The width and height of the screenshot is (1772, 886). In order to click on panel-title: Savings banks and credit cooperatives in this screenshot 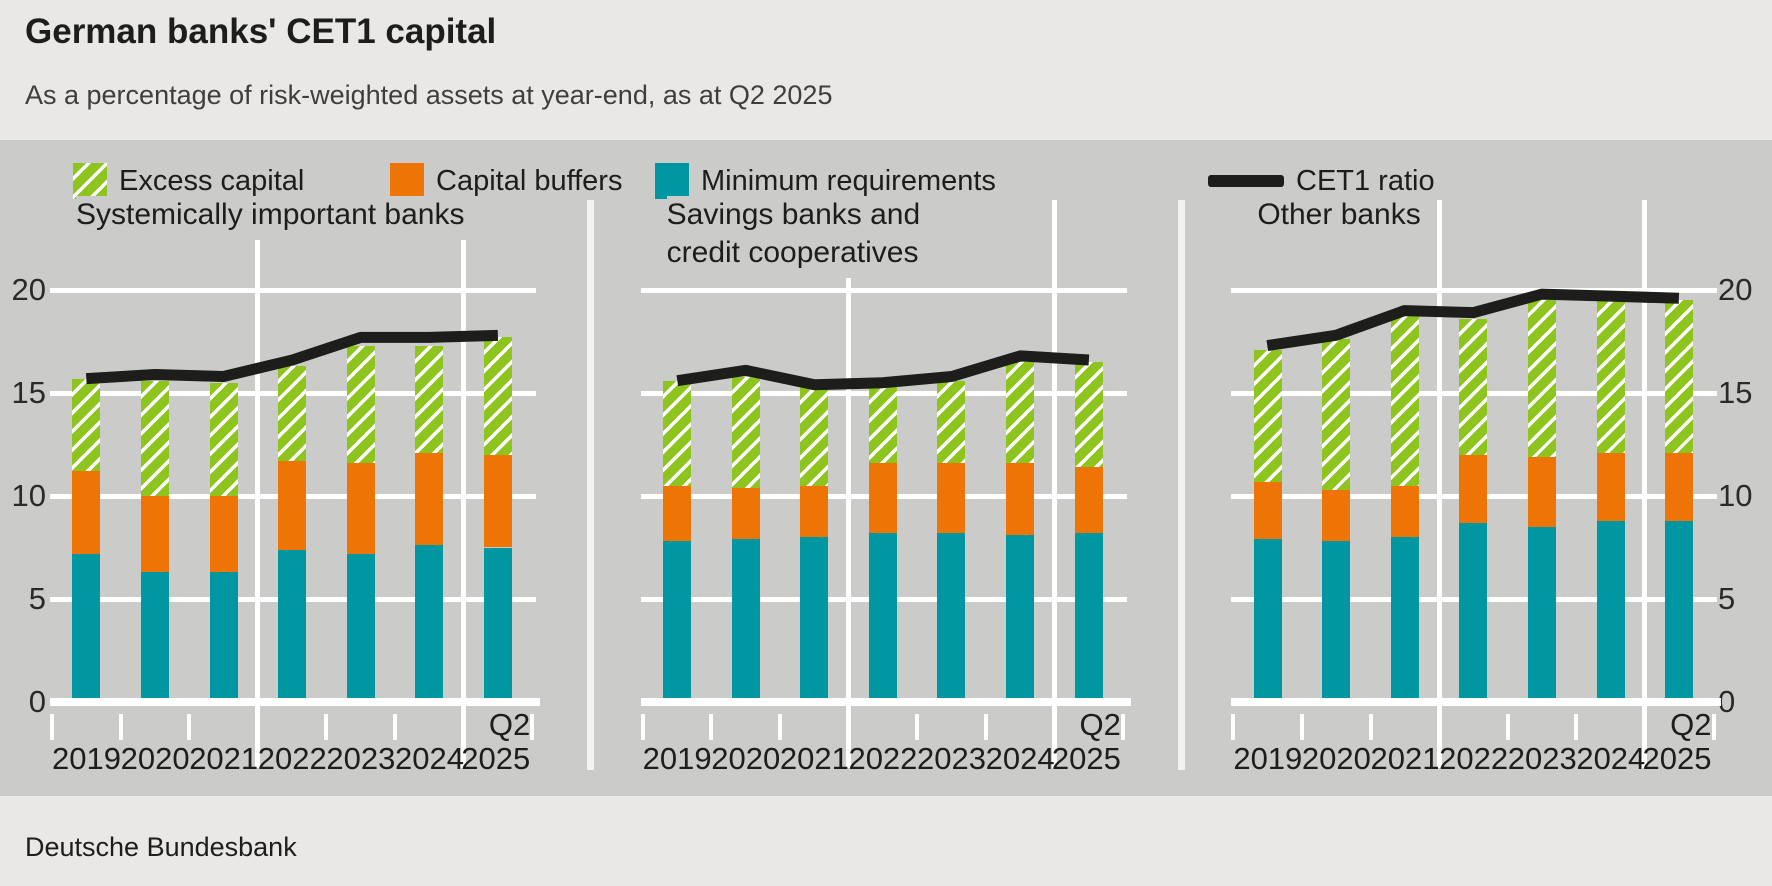, I will do `click(798, 237)`.